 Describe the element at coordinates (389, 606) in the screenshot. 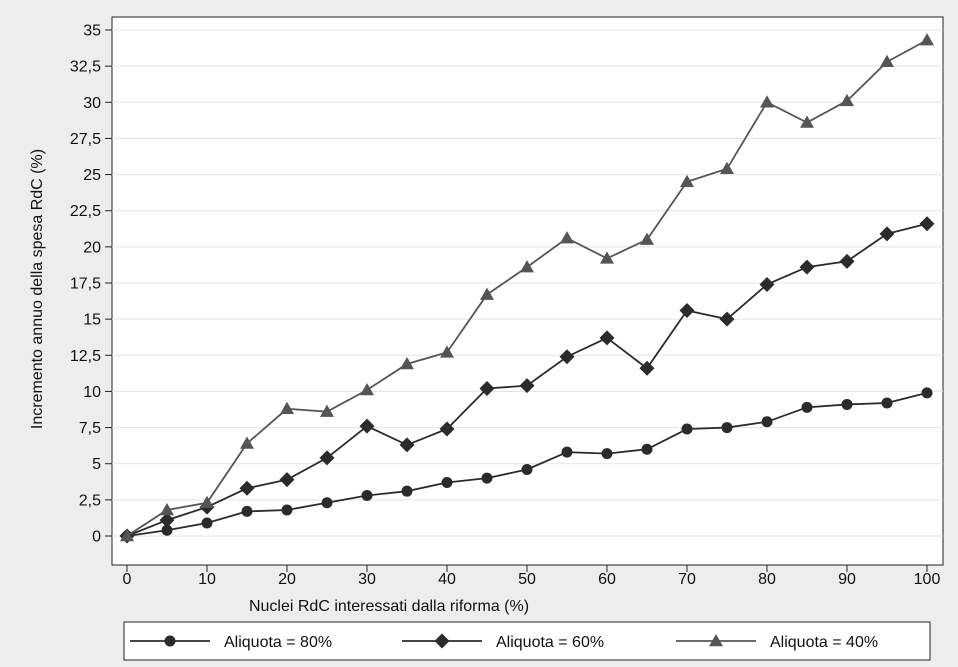

I see `x-axis-title: Nuclei RdC interessati dalla riforma (%)` at that location.